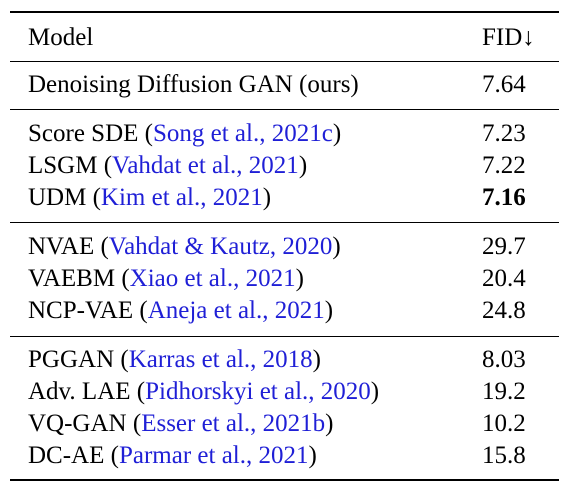 This screenshot has height=491, width=569. I want to click on model-label: NCP-VAE, so click(81, 310).